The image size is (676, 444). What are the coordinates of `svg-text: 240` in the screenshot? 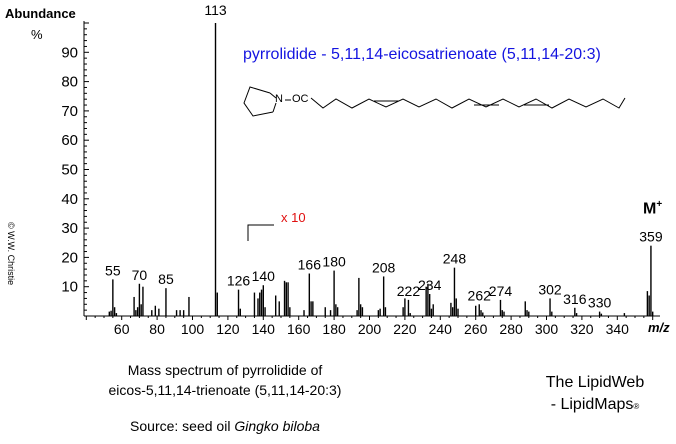 It's located at (441, 329).